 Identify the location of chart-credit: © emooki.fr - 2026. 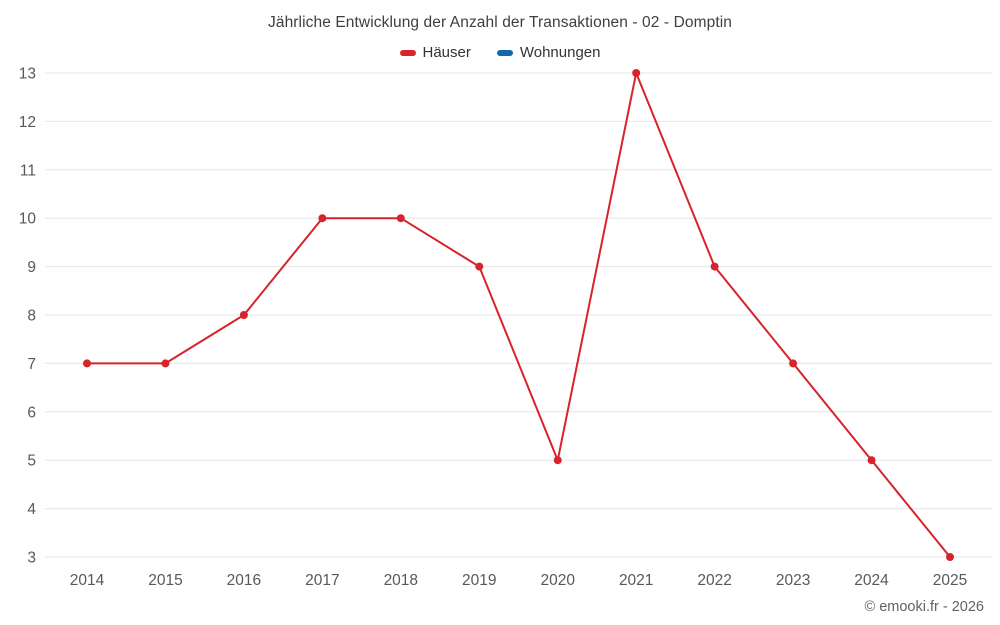
(924, 607).